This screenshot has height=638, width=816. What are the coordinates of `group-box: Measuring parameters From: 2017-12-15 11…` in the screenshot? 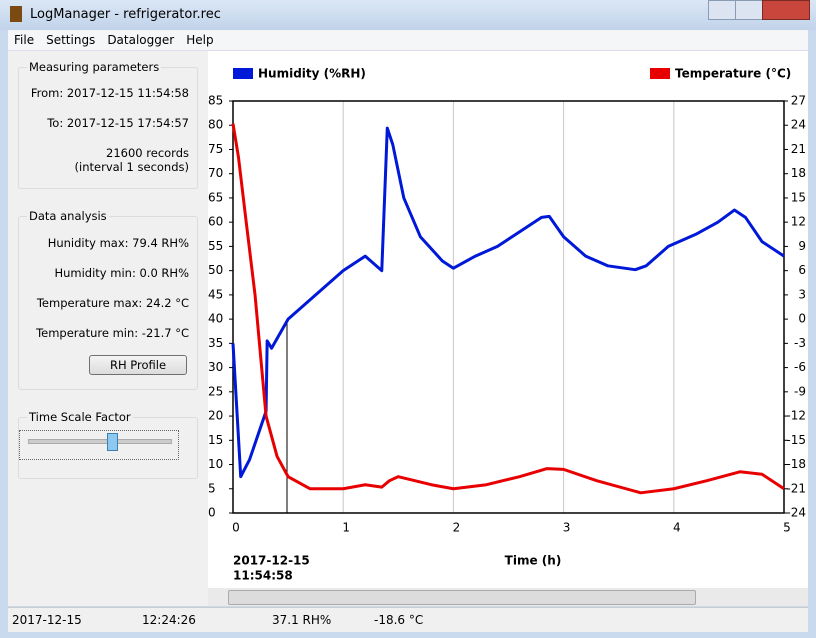 It's located at (108, 124).